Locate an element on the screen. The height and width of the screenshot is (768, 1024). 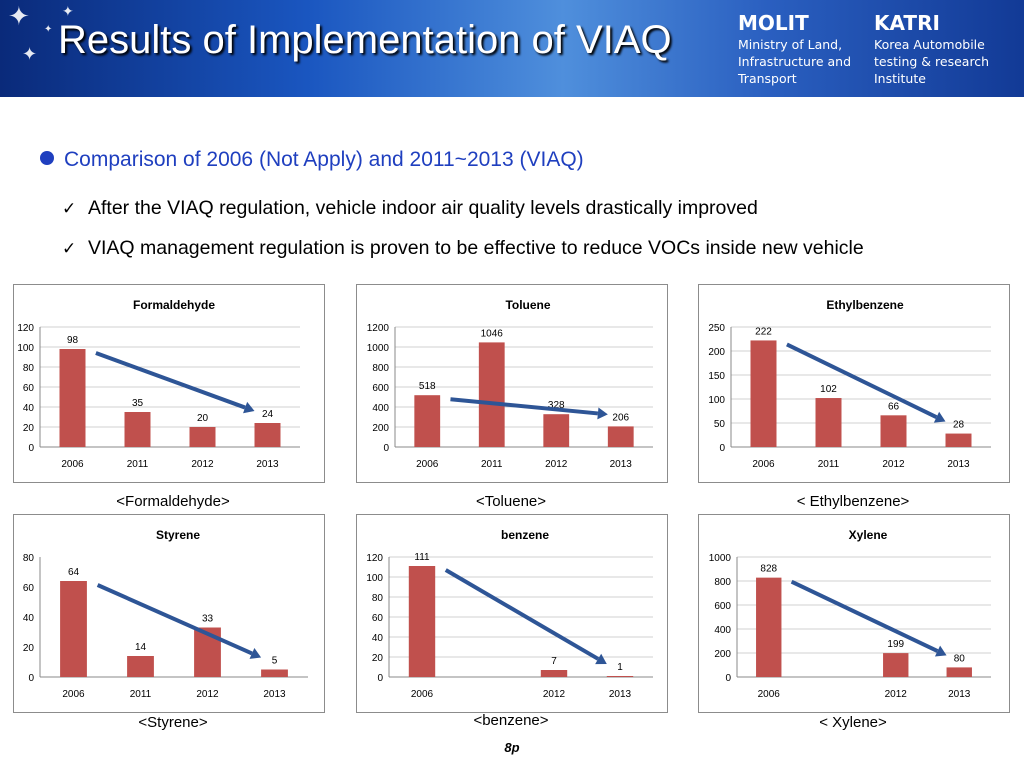
chart-styrene: Styrene 0 20 40 60 80 64 2006 14 2011 33 2012 5 2013 is located at coordinates (169, 613).